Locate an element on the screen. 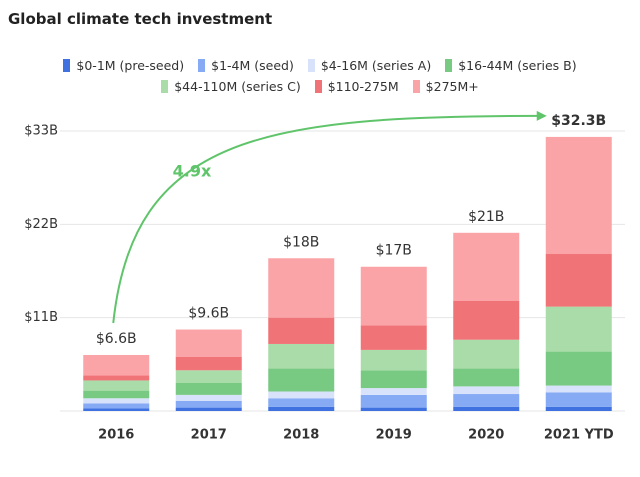 This screenshot has height=477, width=640. total-label: $17B is located at coordinates (394, 251).